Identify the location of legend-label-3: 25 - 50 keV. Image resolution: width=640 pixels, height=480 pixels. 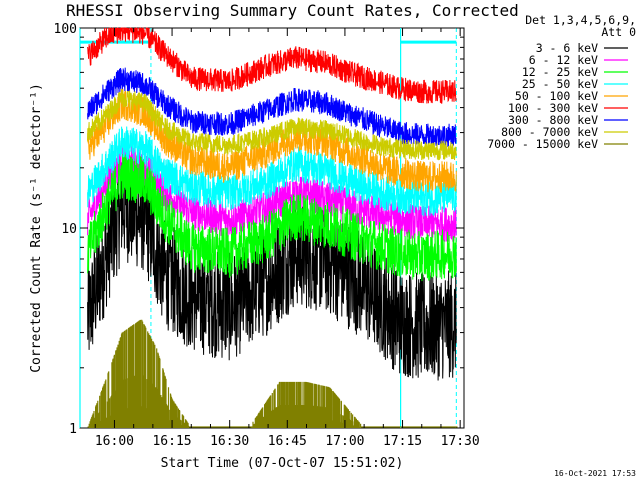
(560, 84).